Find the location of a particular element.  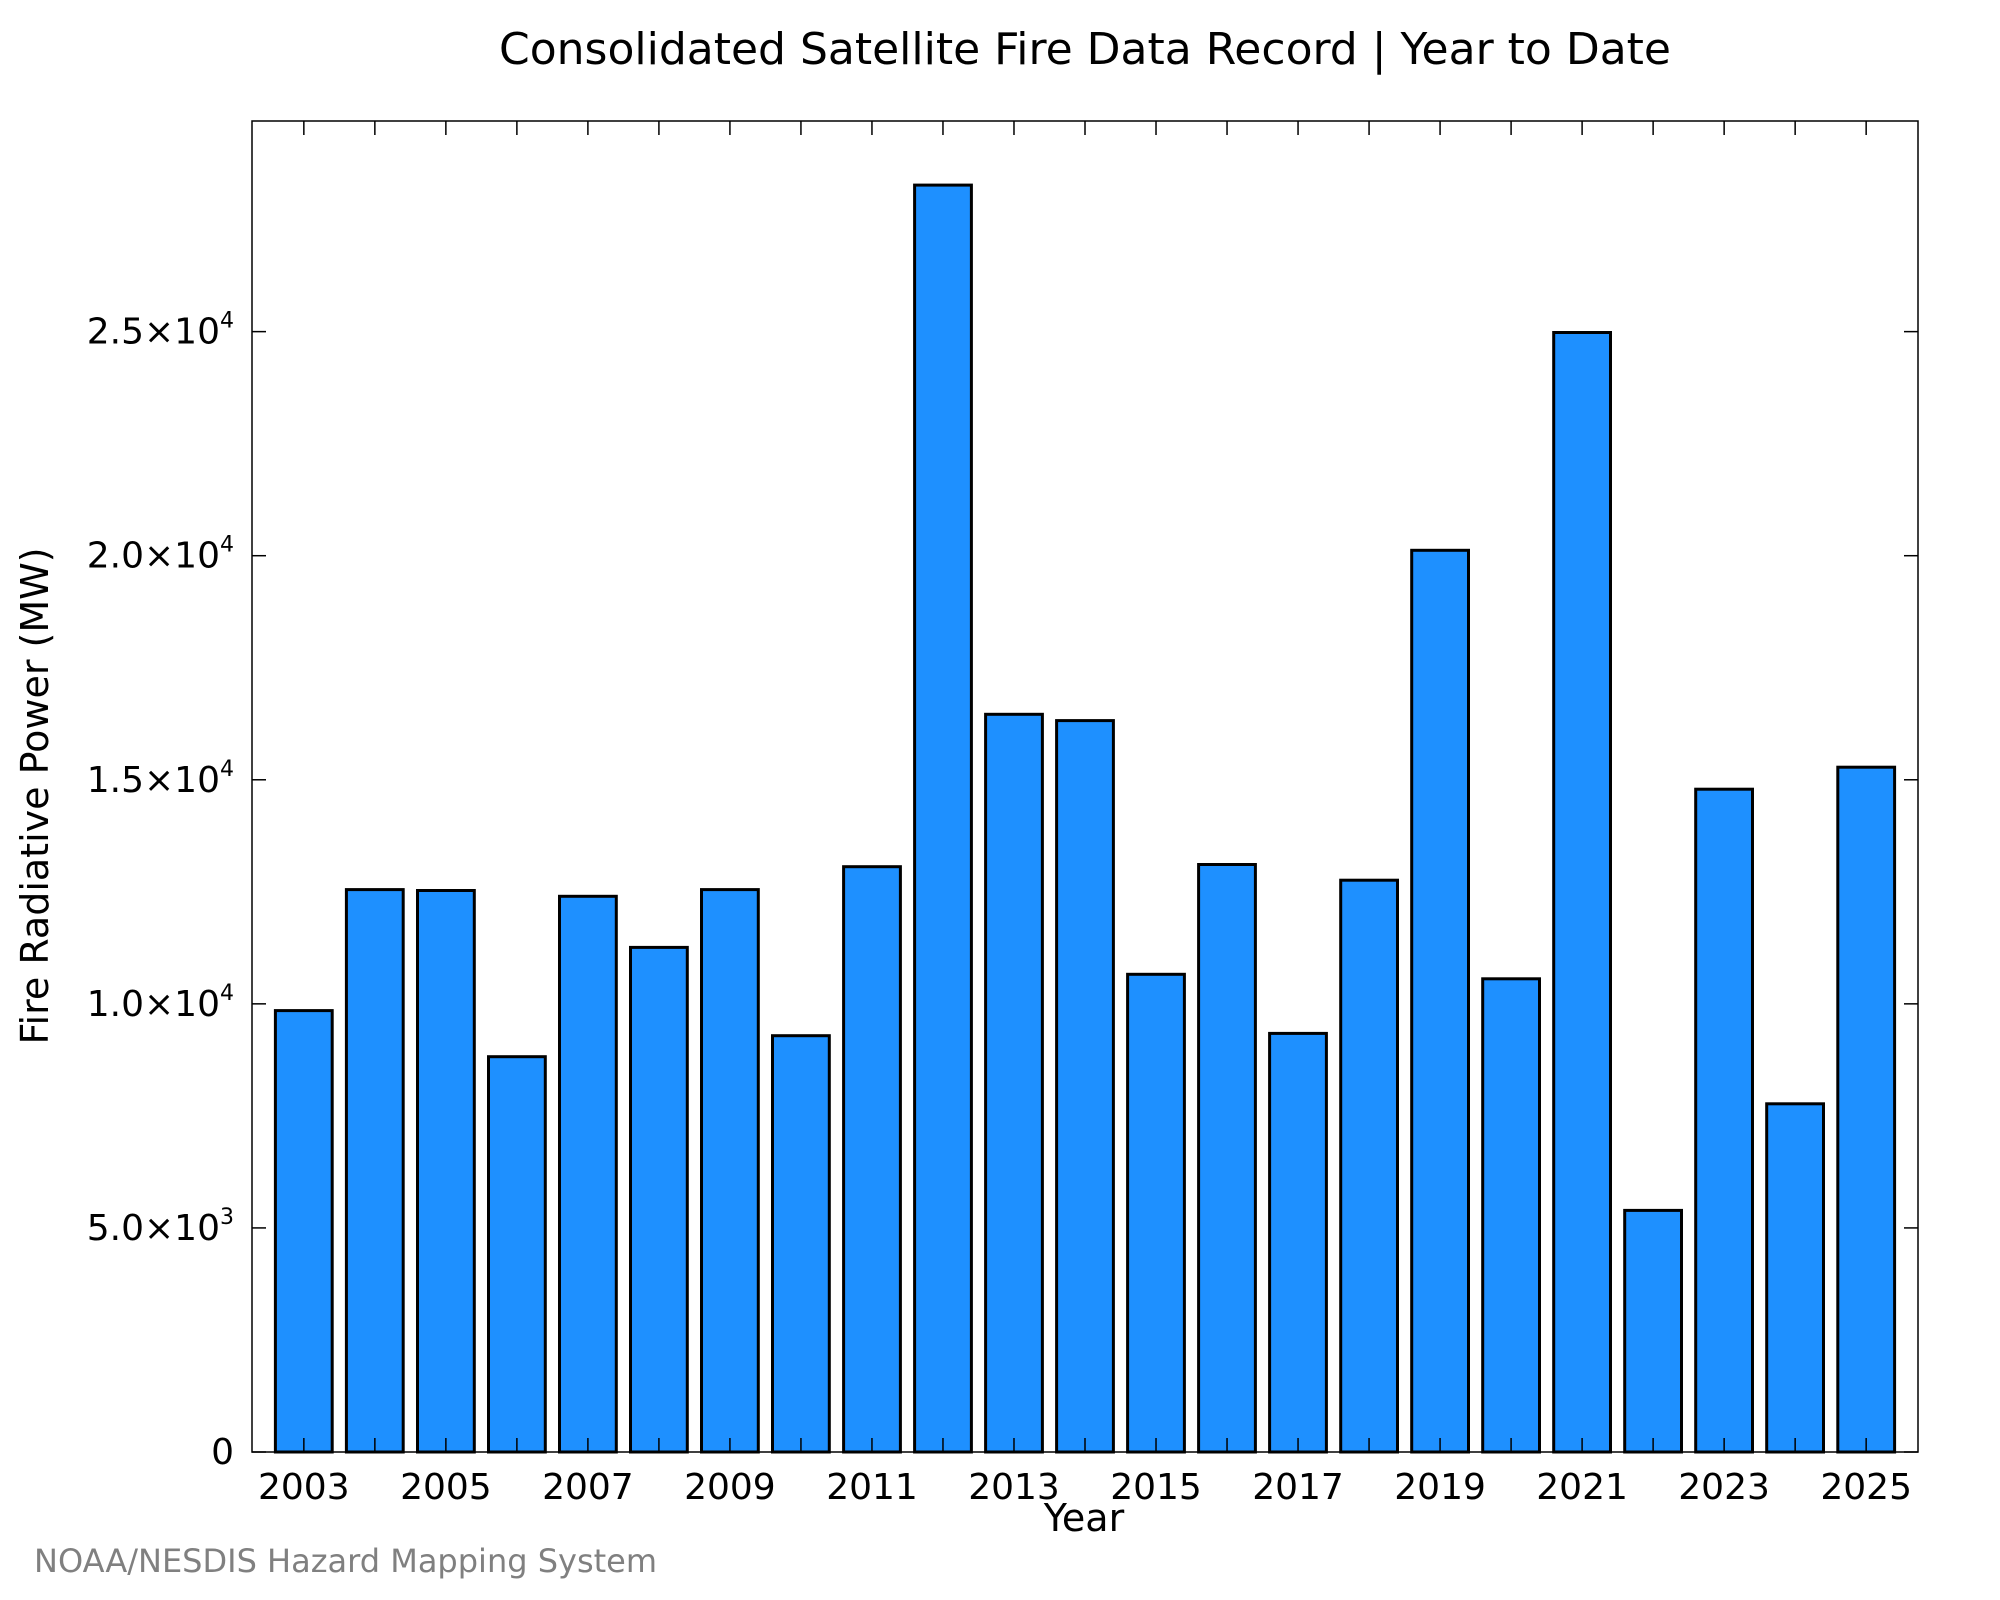

x-tick-label-2011: 2011 is located at coordinates (872, 1487).